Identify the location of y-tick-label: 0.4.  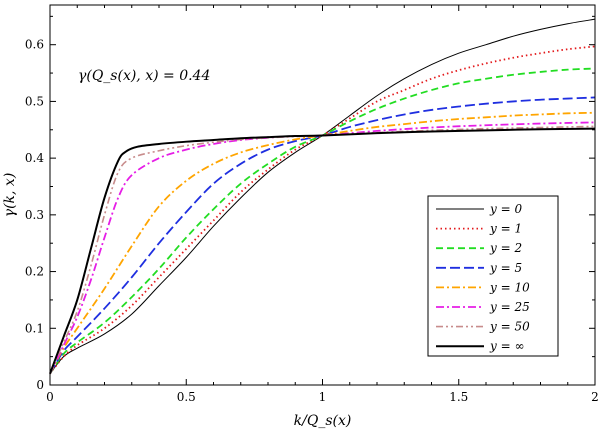
(34, 158).